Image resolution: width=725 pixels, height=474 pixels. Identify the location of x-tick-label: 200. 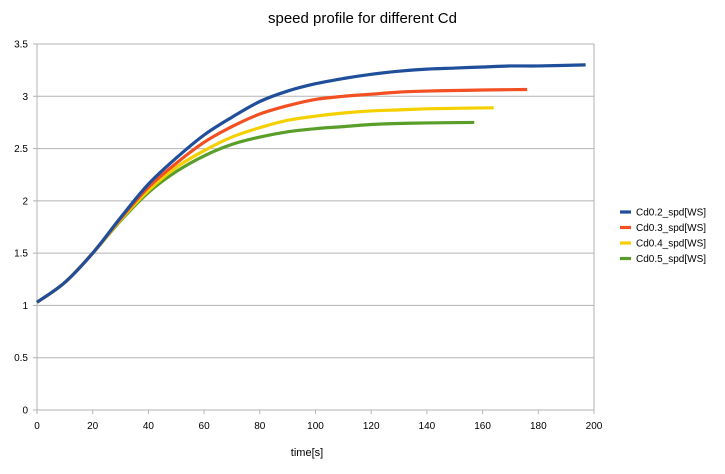
(594, 426).